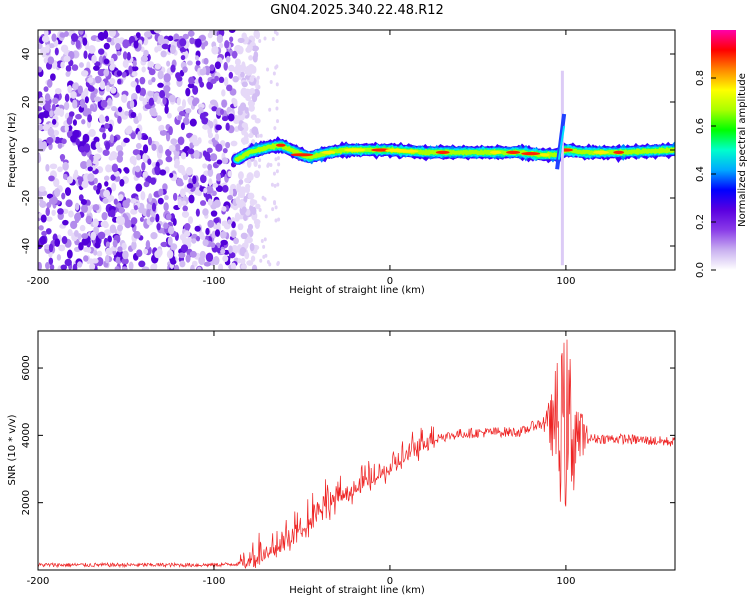 The image size is (750, 600). Describe the element at coordinates (390, 281) in the screenshot. I see `x-tick-label: 0` at that location.